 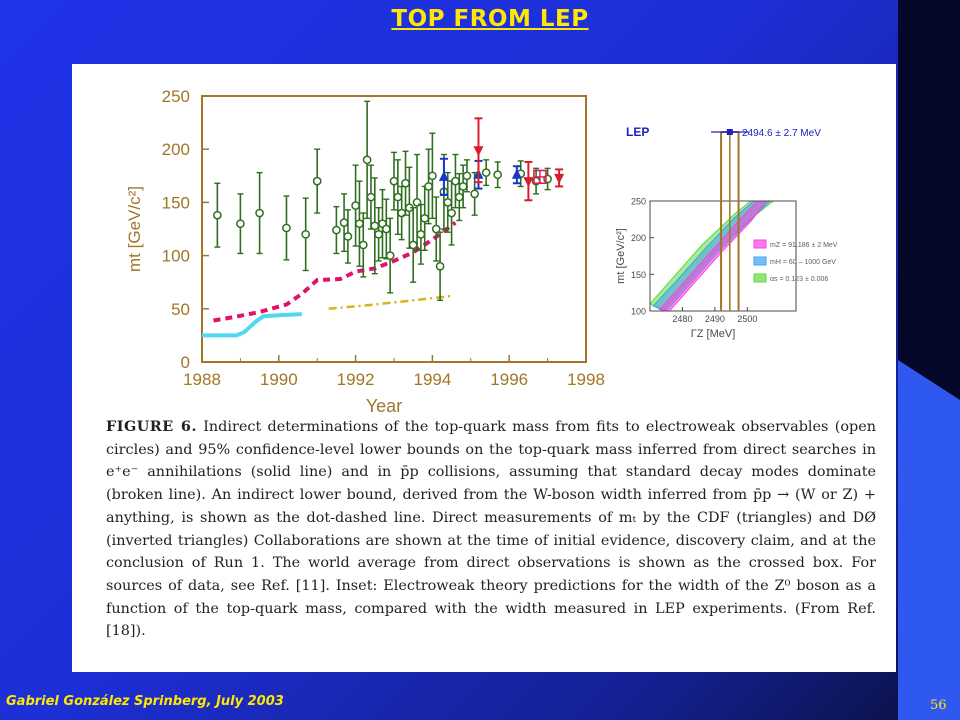 I want to click on caption-label: FIGURE 6., so click(x=151, y=426).